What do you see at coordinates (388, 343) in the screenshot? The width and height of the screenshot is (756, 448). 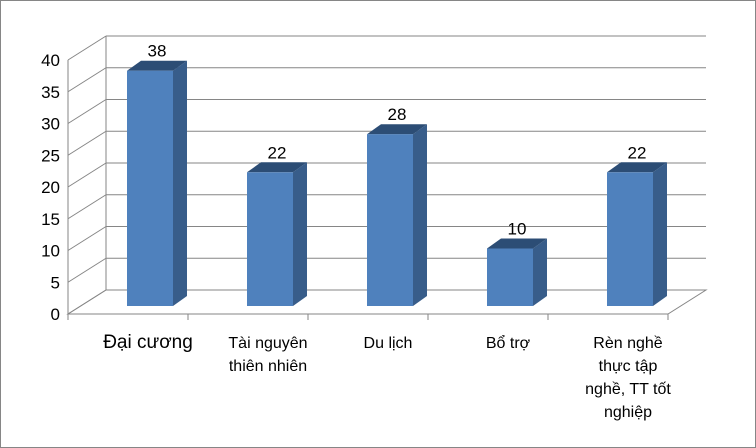 I see `x-category-label: Du lịch` at bounding box center [388, 343].